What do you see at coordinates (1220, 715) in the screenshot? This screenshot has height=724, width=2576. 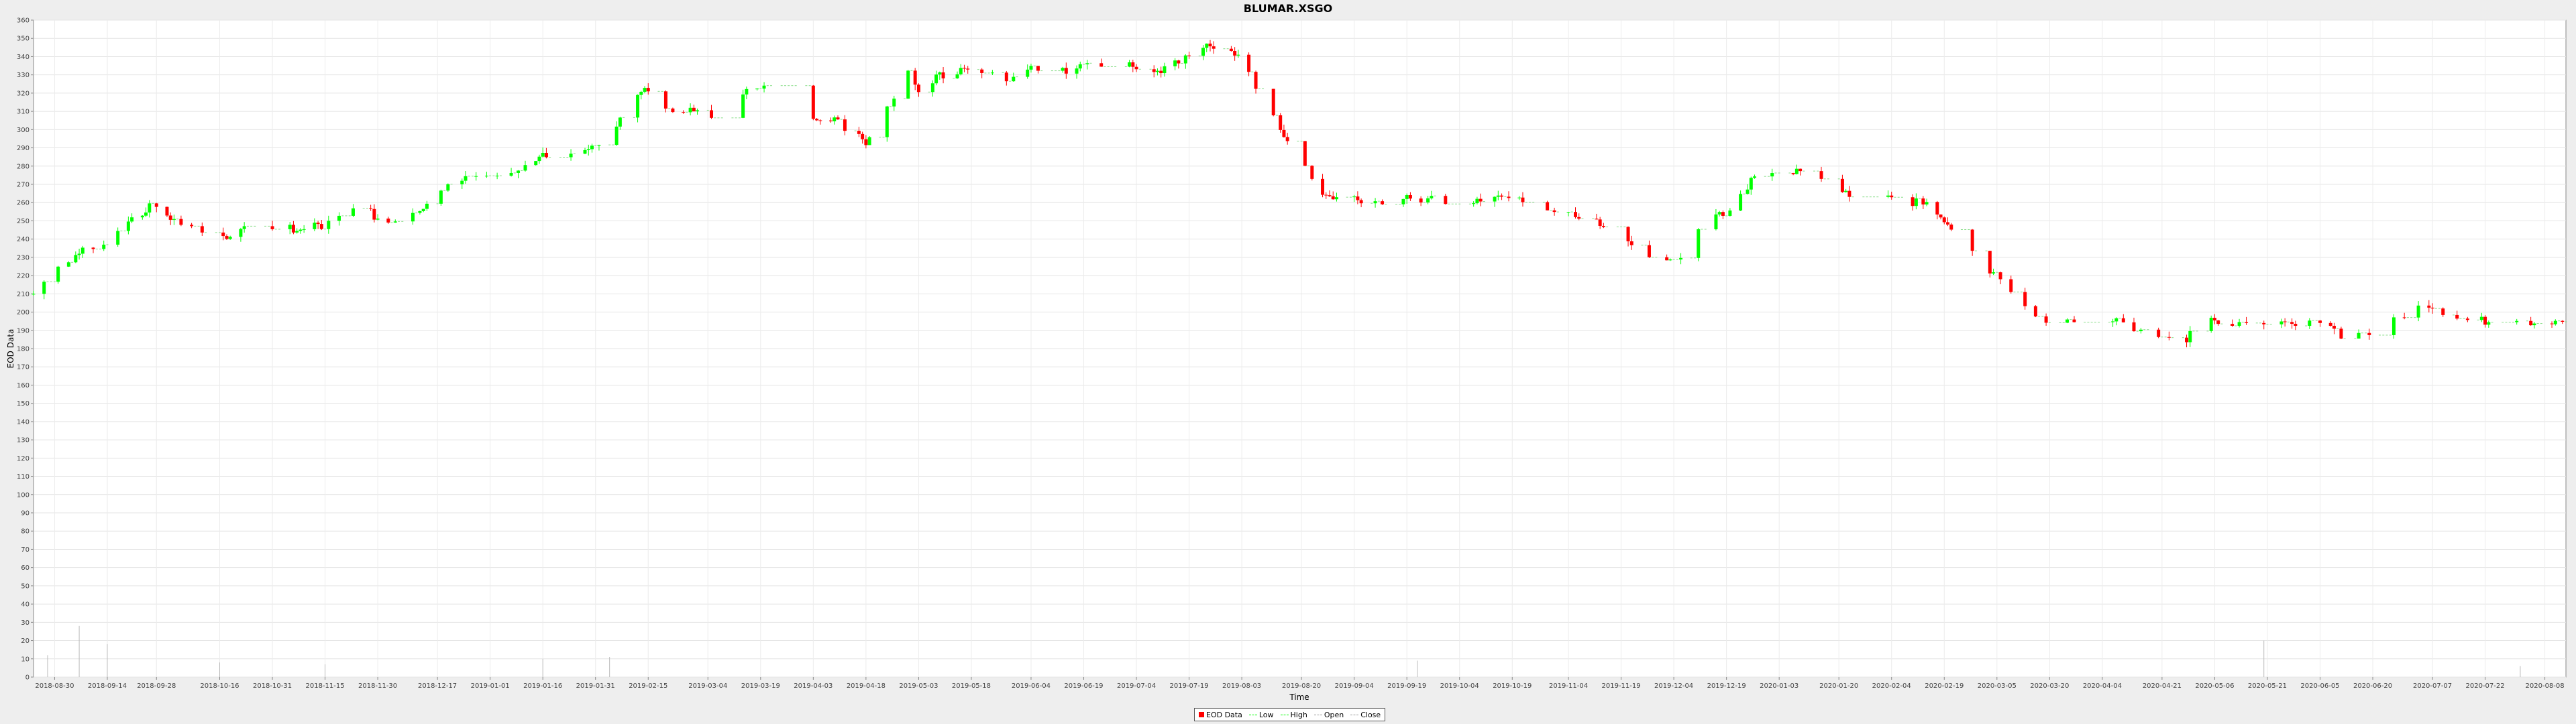 I see `legend-item-eod: EOD Data` at bounding box center [1220, 715].